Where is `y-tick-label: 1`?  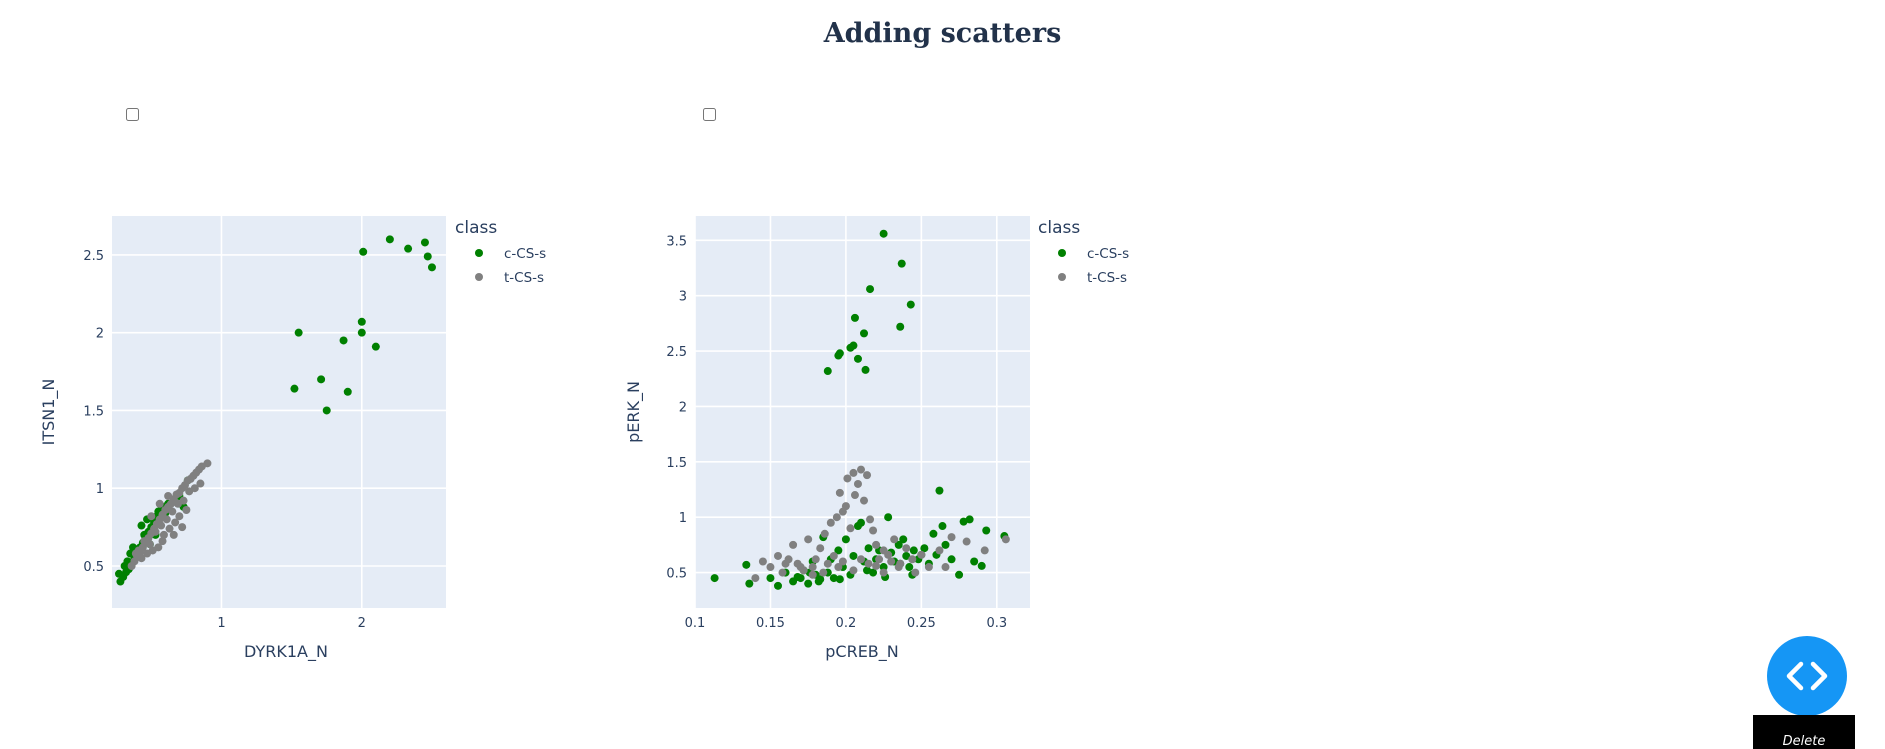 y-tick-label: 1 is located at coordinates (100, 489).